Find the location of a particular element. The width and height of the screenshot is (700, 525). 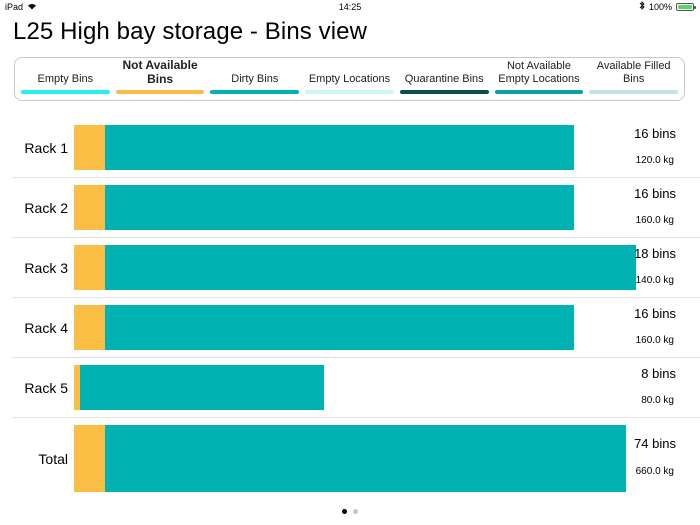

legend-item: Quarantine Bins is located at coordinates (444, 79).